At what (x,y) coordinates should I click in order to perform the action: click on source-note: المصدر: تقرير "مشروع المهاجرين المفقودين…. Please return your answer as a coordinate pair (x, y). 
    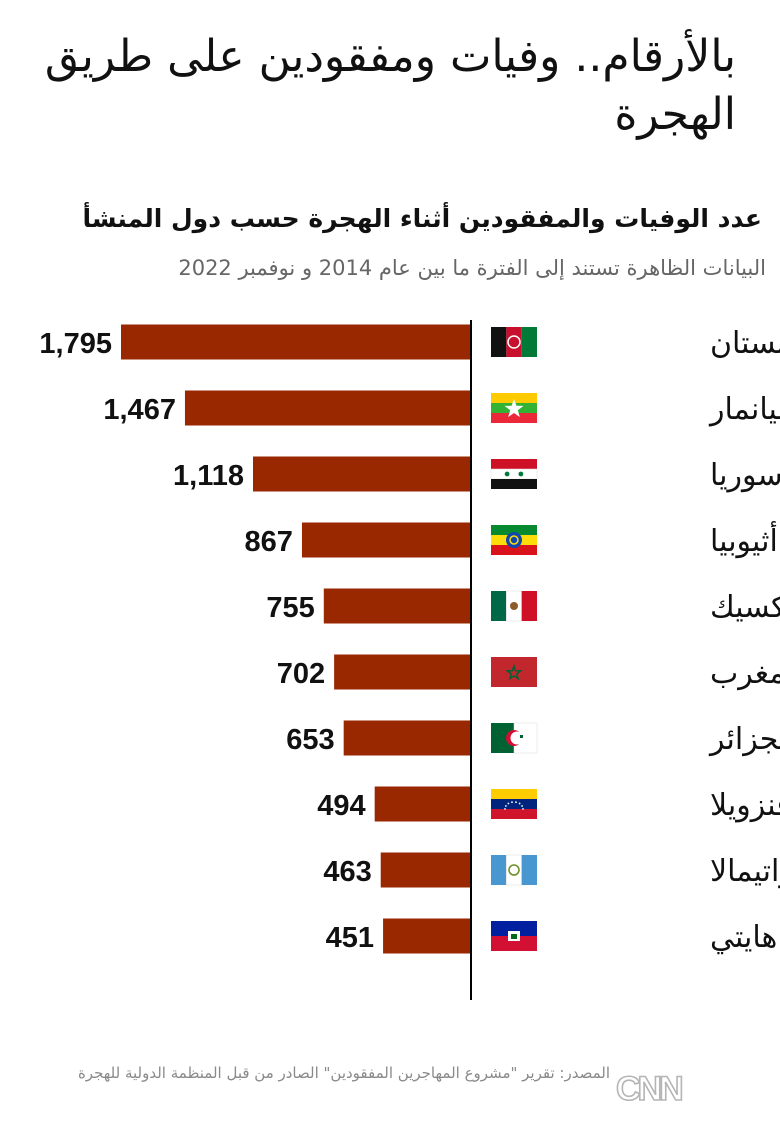
    Looking at the image, I should click on (343, 1073).